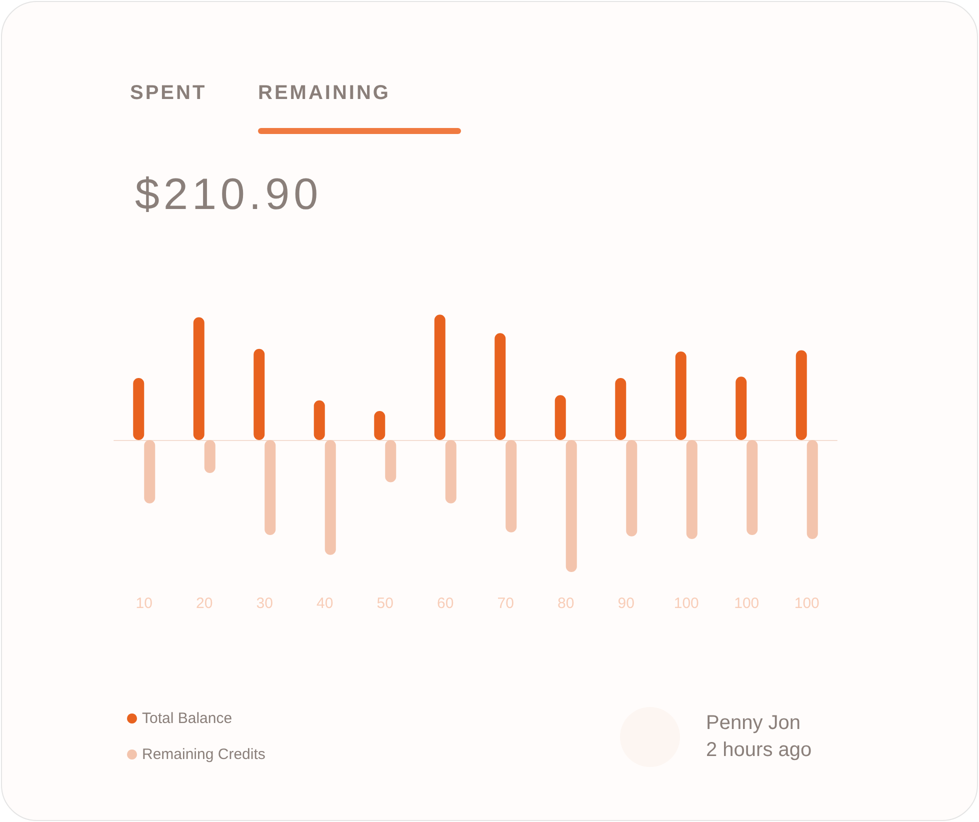  Describe the element at coordinates (445, 603) in the screenshot. I see `x-tick-label: 60` at that location.